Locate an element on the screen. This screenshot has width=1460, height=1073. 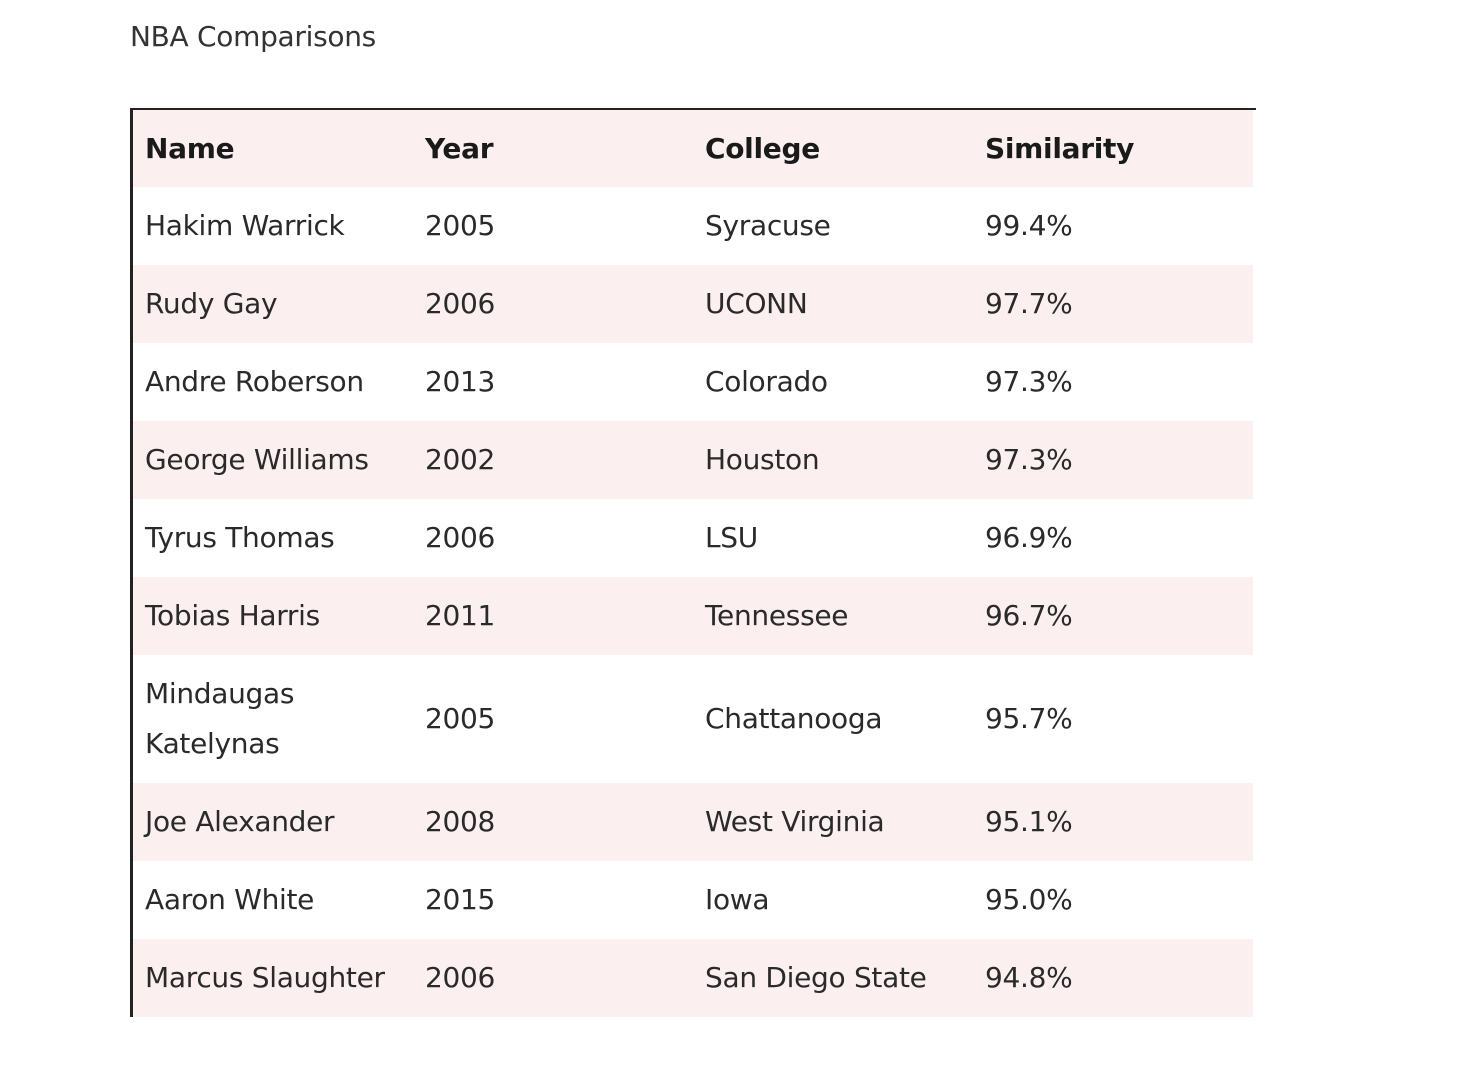
table-row: Andre Roberson 2013 Colorado 97.3% is located at coordinates (693, 382).